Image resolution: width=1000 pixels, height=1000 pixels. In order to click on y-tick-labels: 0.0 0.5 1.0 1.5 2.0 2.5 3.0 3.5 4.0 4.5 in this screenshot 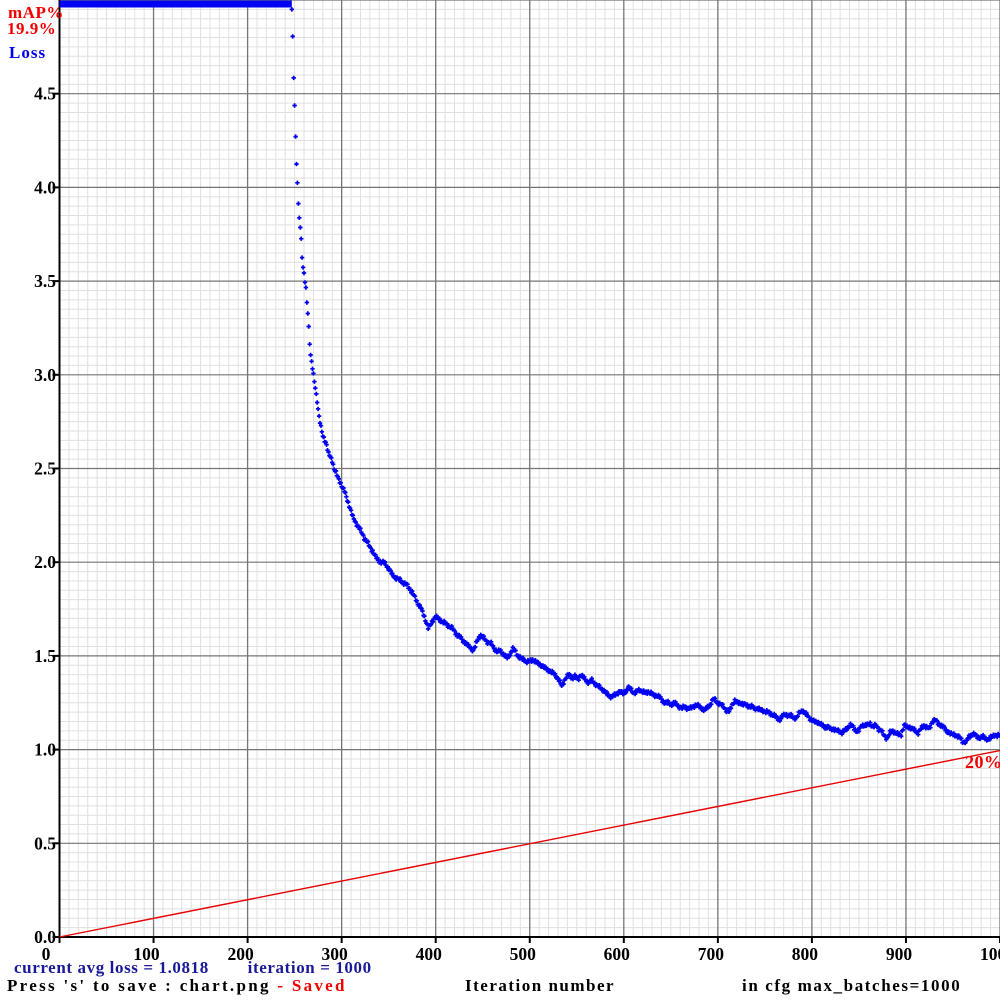, I will do `click(45, 515)`.